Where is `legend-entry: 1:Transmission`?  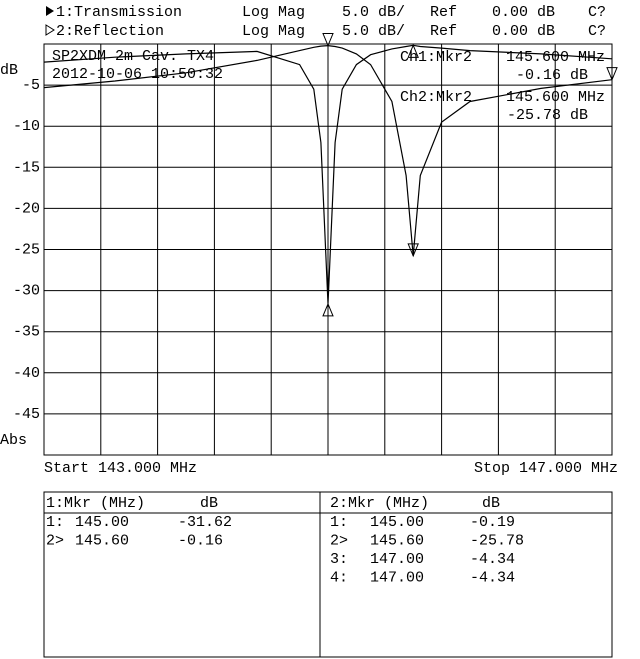 legend-entry: 1:Transmission is located at coordinates (119, 12).